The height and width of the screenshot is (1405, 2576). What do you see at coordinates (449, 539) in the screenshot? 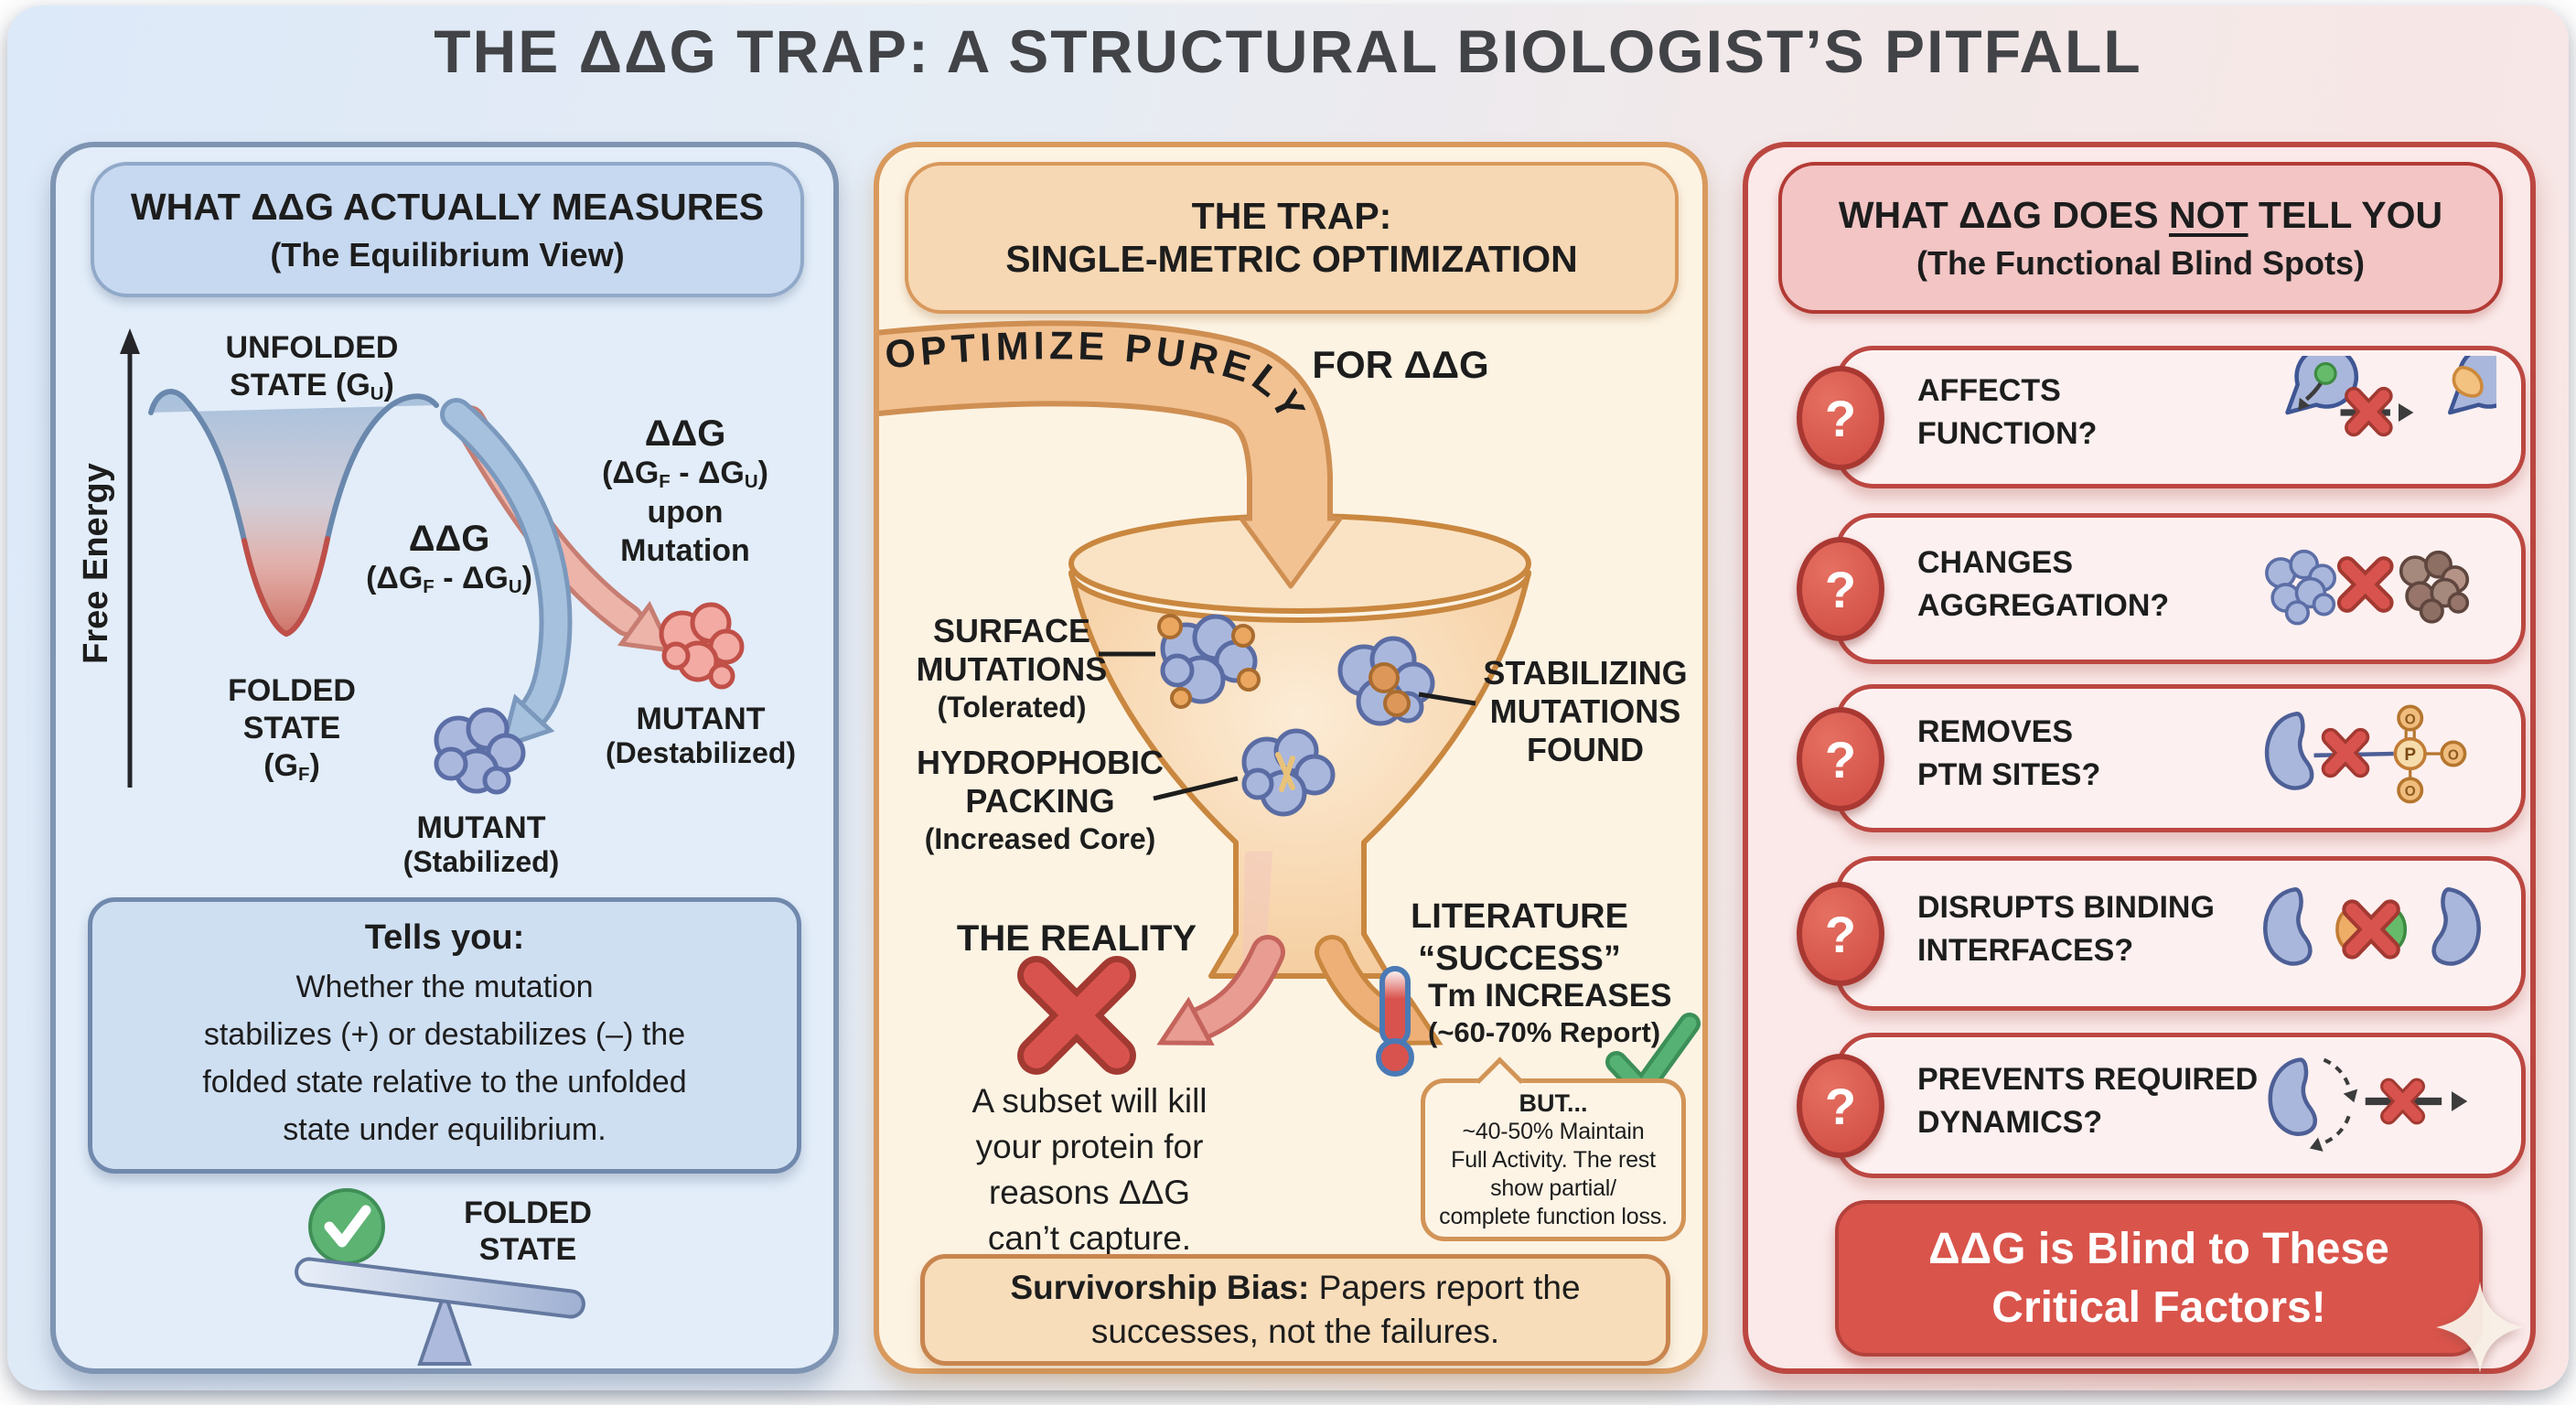
I see `ddg-label: ΔΔG` at bounding box center [449, 539].